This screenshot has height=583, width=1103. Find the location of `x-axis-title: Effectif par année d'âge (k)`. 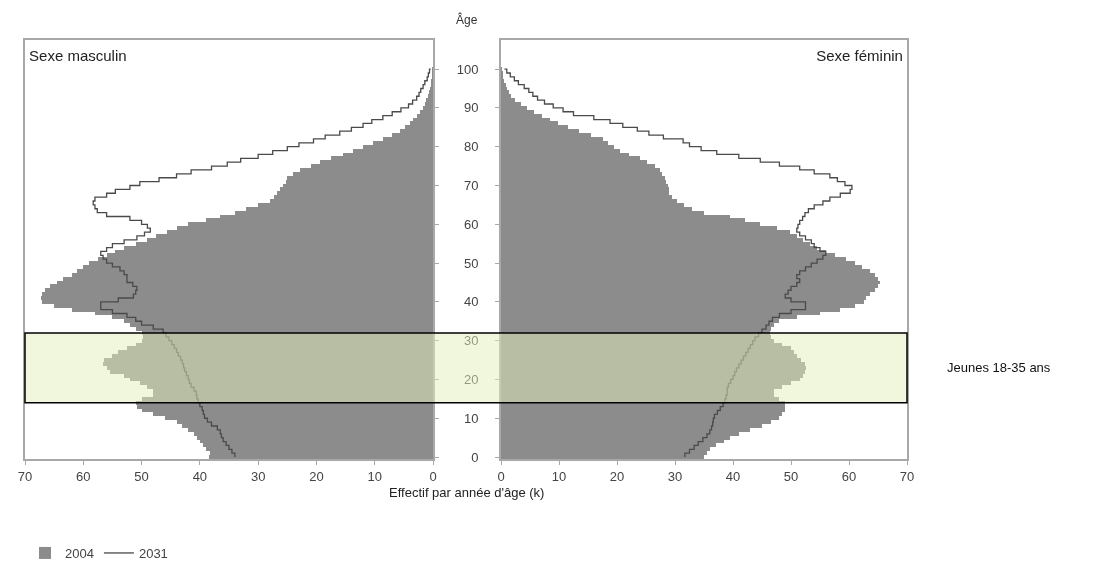

x-axis-title: Effectif par année d'âge (k) is located at coordinates (467, 492).